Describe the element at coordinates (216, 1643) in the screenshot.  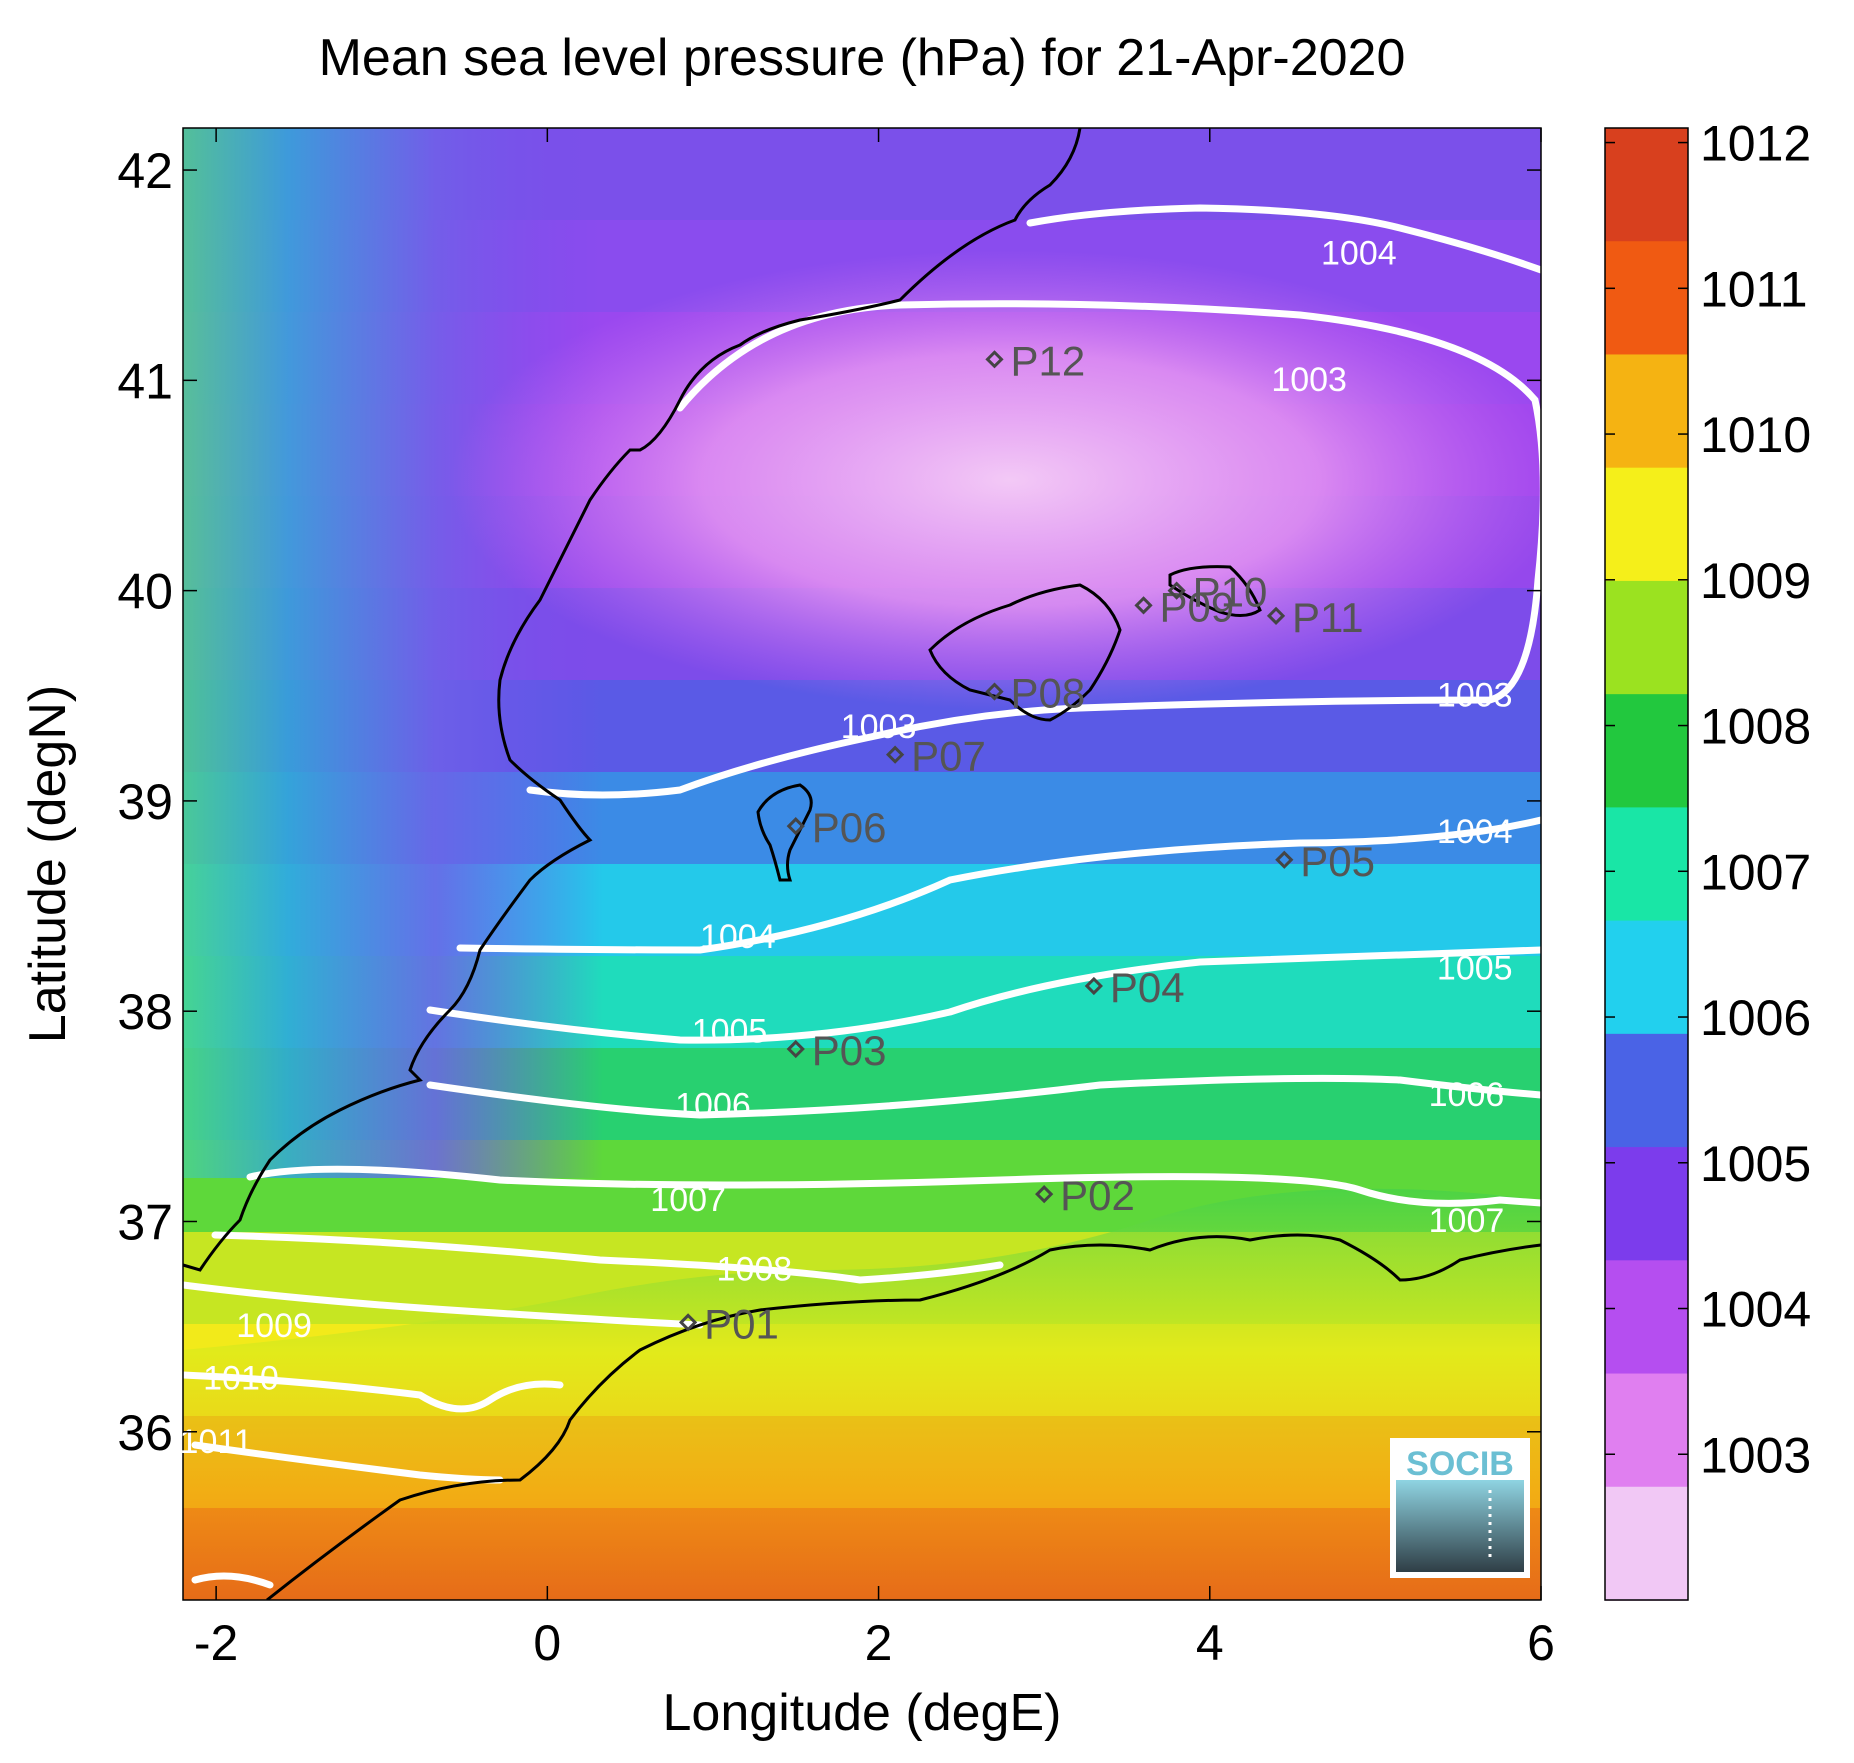
I see `x-tick-label: -2` at that location.